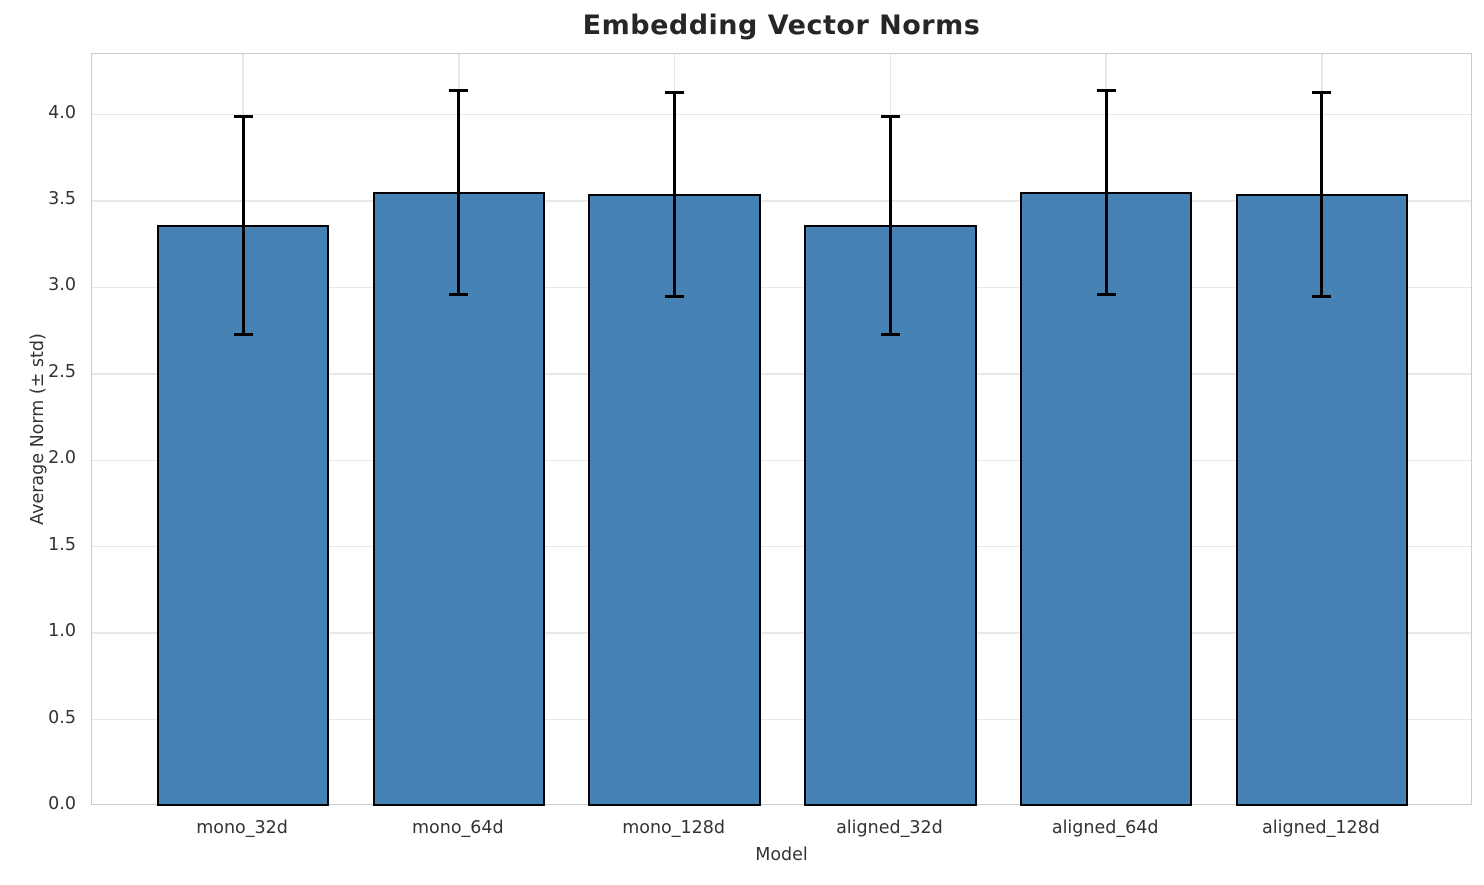 The height and width of the screenshot is (885, 1484). I want to click on y-tick-label: 1.0, so click(62, 631).